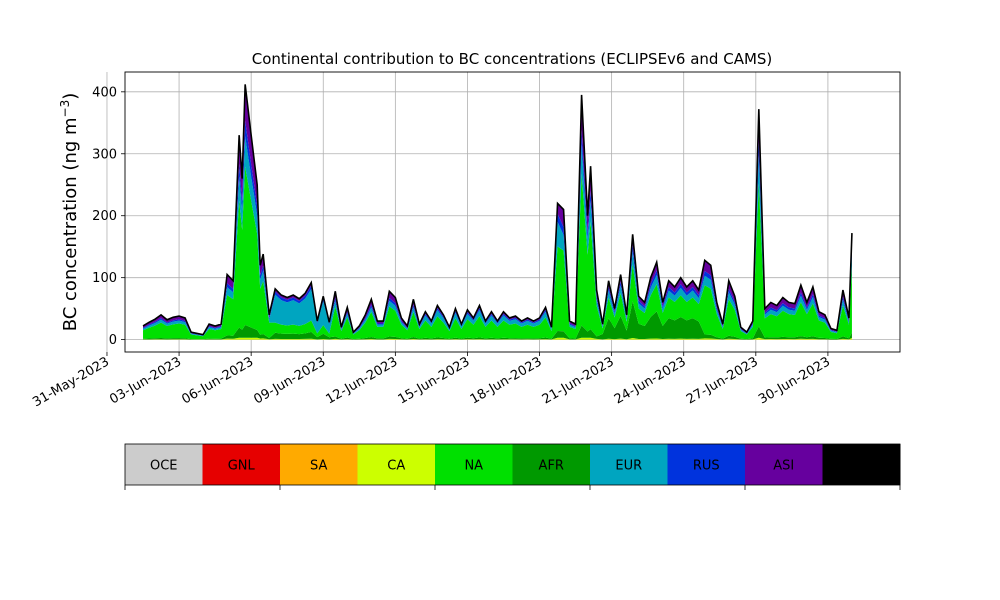  What do you see at coordinates (578, 380) in the screenshot?
I see `x-tick-label: 21-Jun-2023` at bounding box center [578, 380].